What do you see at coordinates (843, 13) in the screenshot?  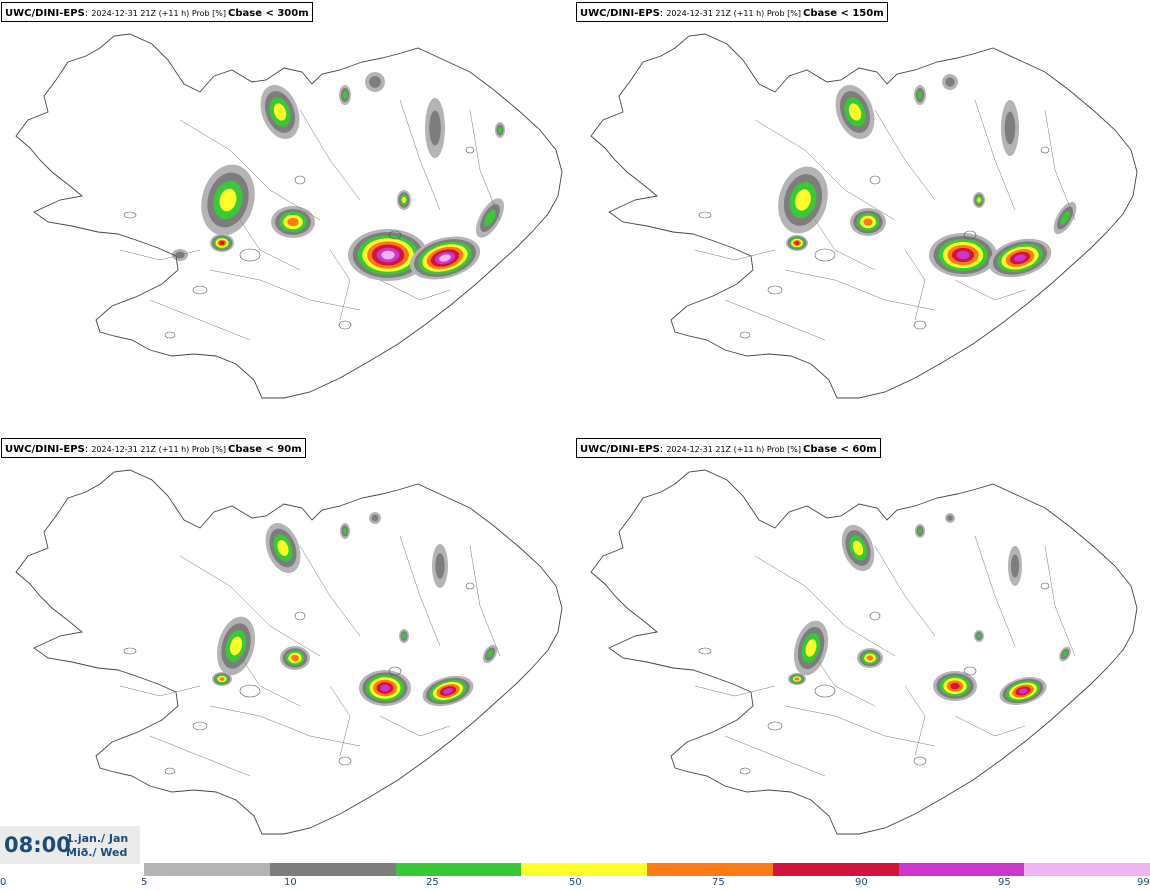 I see `parameter-label: Cbase < 150m` at bounding box center [843, 13].